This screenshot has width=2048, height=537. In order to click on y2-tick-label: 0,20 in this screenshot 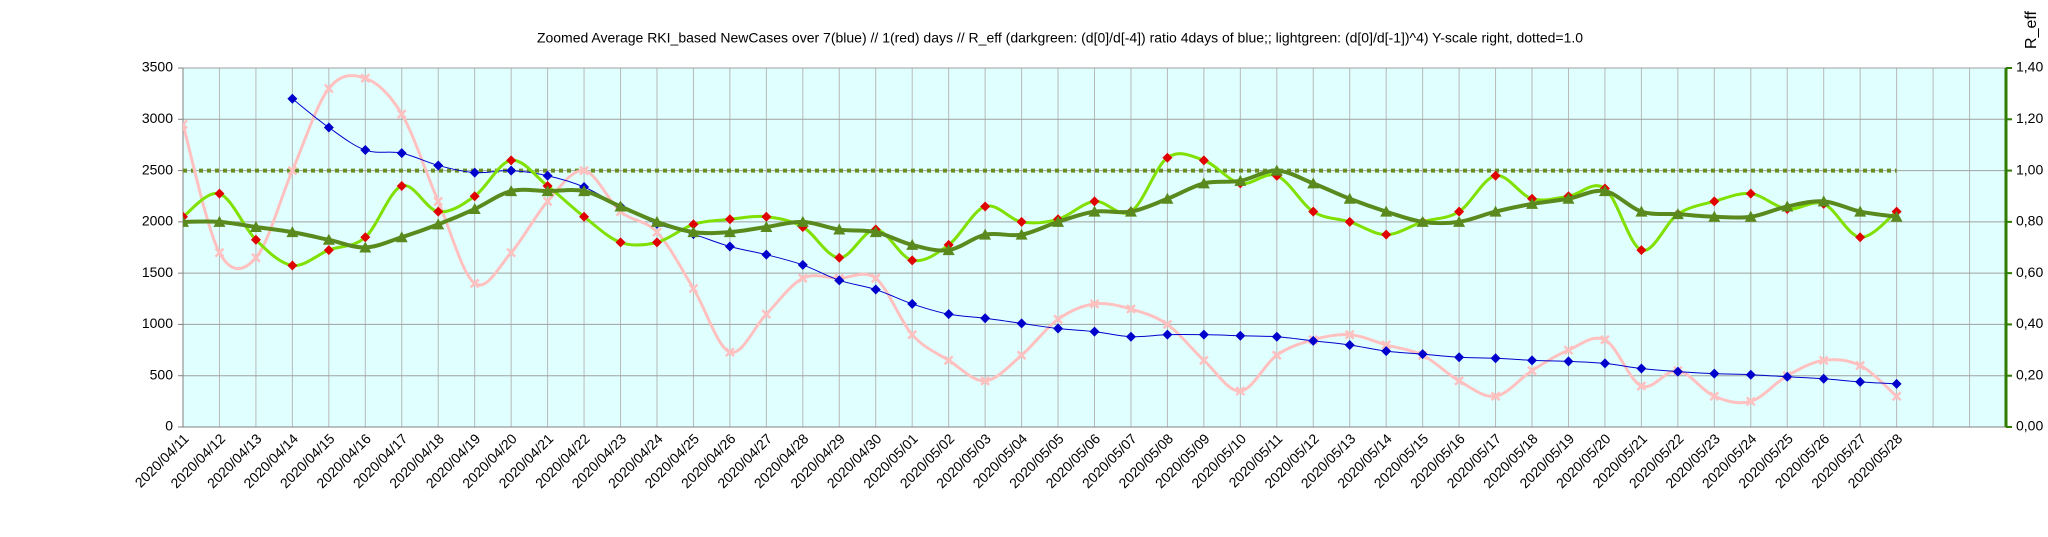, I will do `click(2029, 374)`.